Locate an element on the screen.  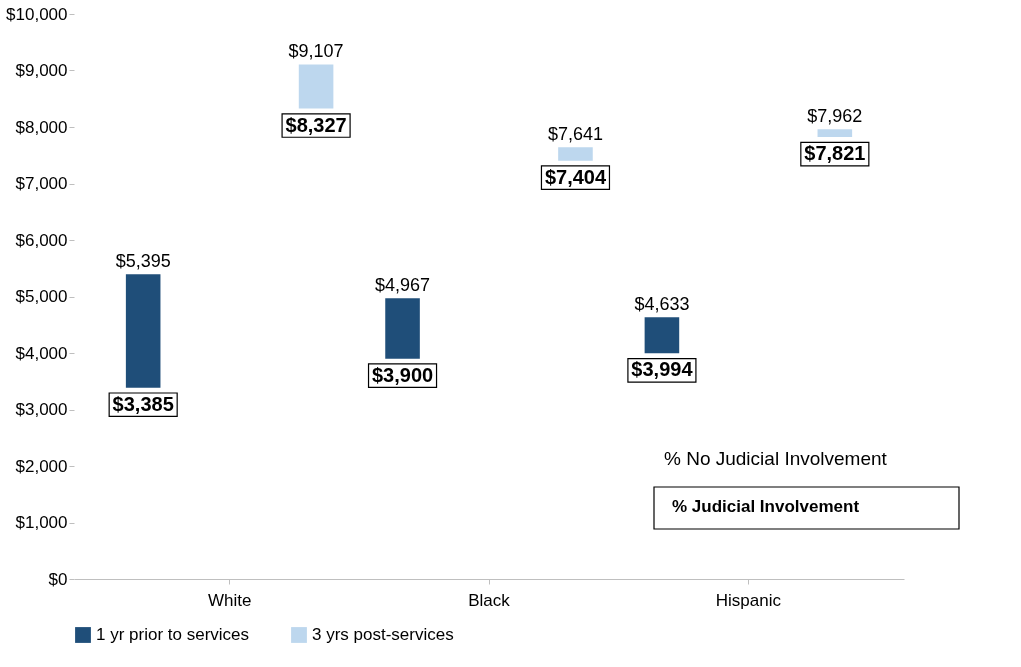
y-tick-label: $6,000 is located at coordinates (41, 240).